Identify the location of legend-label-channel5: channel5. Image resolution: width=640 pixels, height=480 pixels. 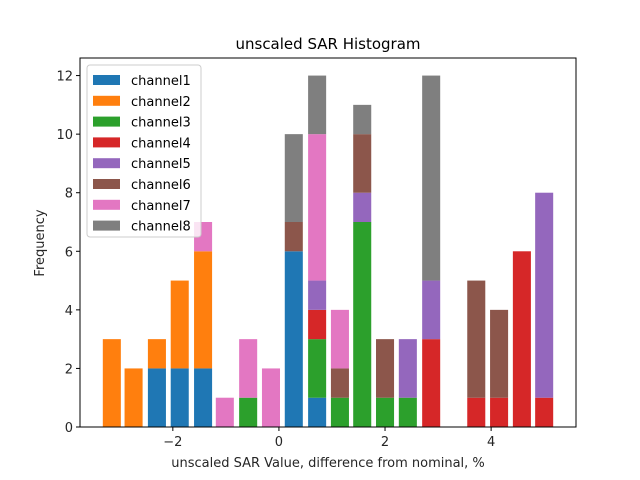
(161, 164).